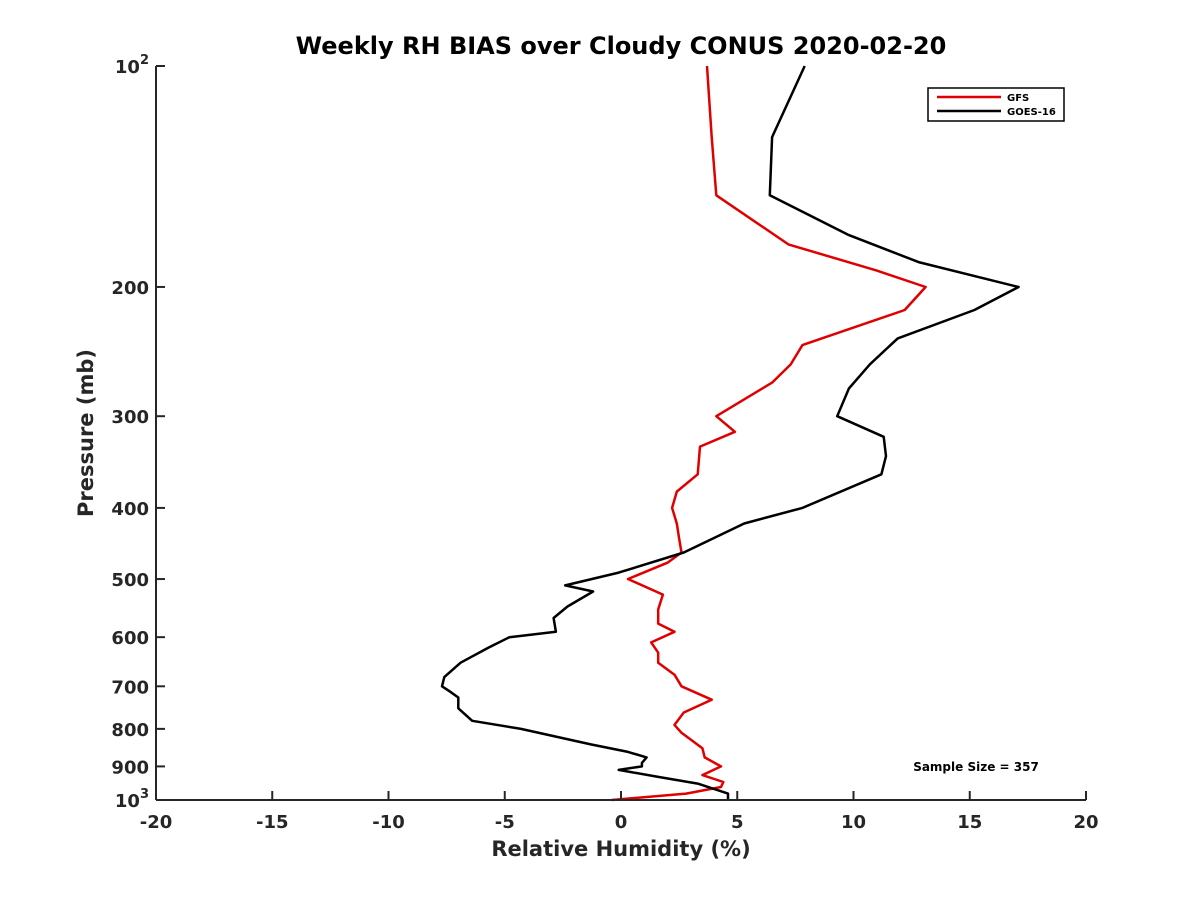  What do you see at coordinates (272, 822) in the screenshot?
I see `x-tick-label: -15` at bounding box center [272, 822].